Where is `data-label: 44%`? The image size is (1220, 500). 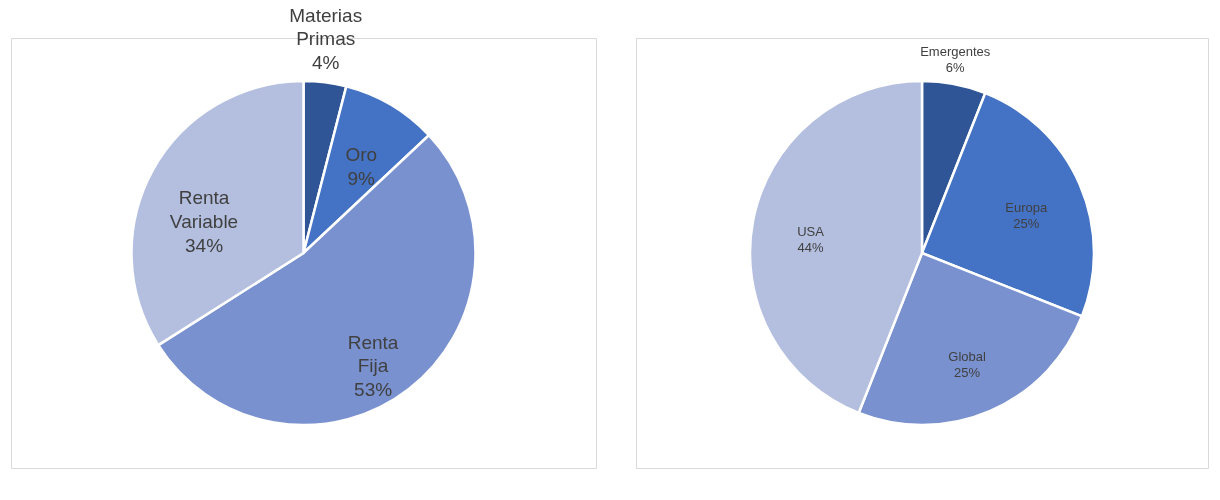
data-label: 44% is located at coordinates (810, 247).